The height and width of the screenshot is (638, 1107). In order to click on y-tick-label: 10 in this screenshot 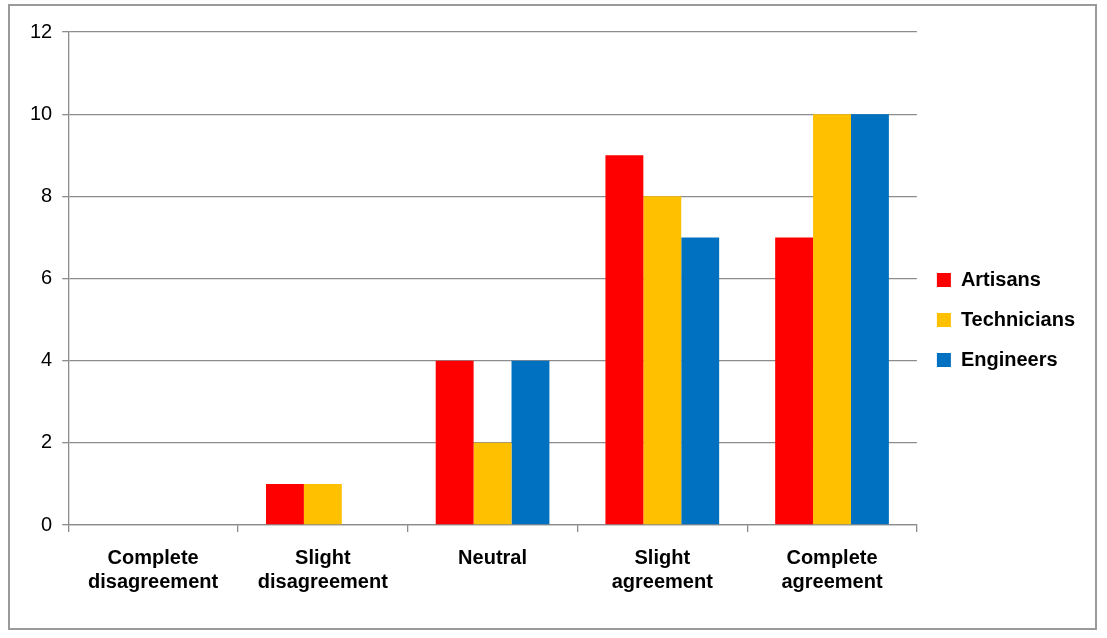, I will do `click(41, 112)`.